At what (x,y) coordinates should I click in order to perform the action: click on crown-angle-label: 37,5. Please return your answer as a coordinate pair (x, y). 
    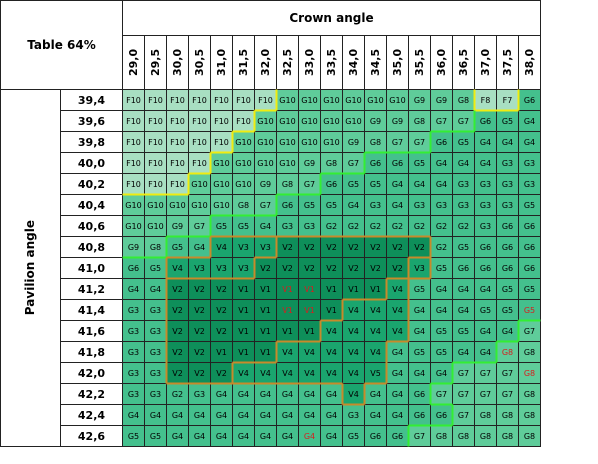
    Looking at the image, I should click on (507, 62).